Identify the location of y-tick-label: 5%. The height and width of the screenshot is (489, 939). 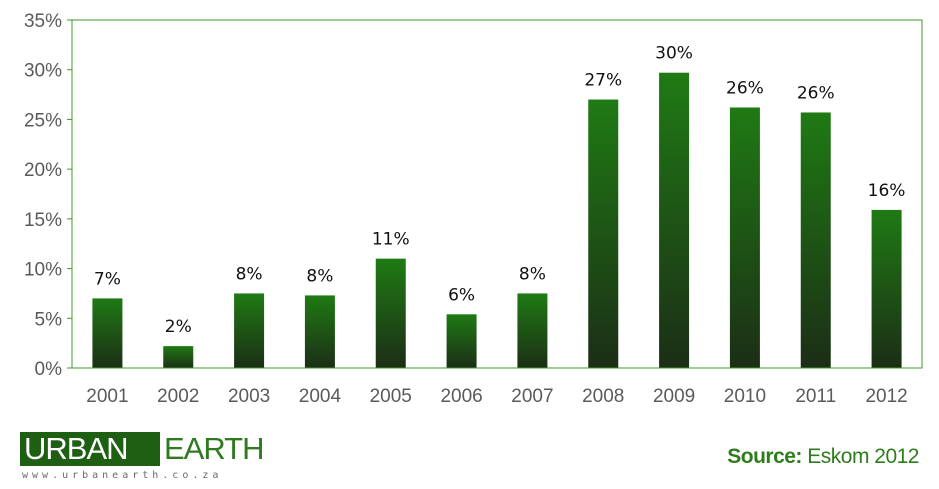
(49, 319).